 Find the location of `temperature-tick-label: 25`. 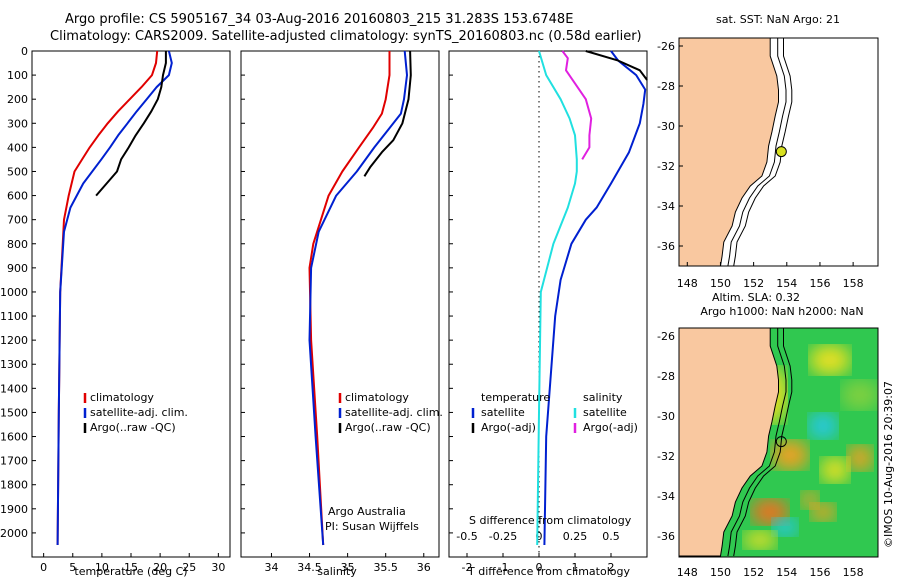

temperature-tick-label: 25 is located at coordinates (189, 567).